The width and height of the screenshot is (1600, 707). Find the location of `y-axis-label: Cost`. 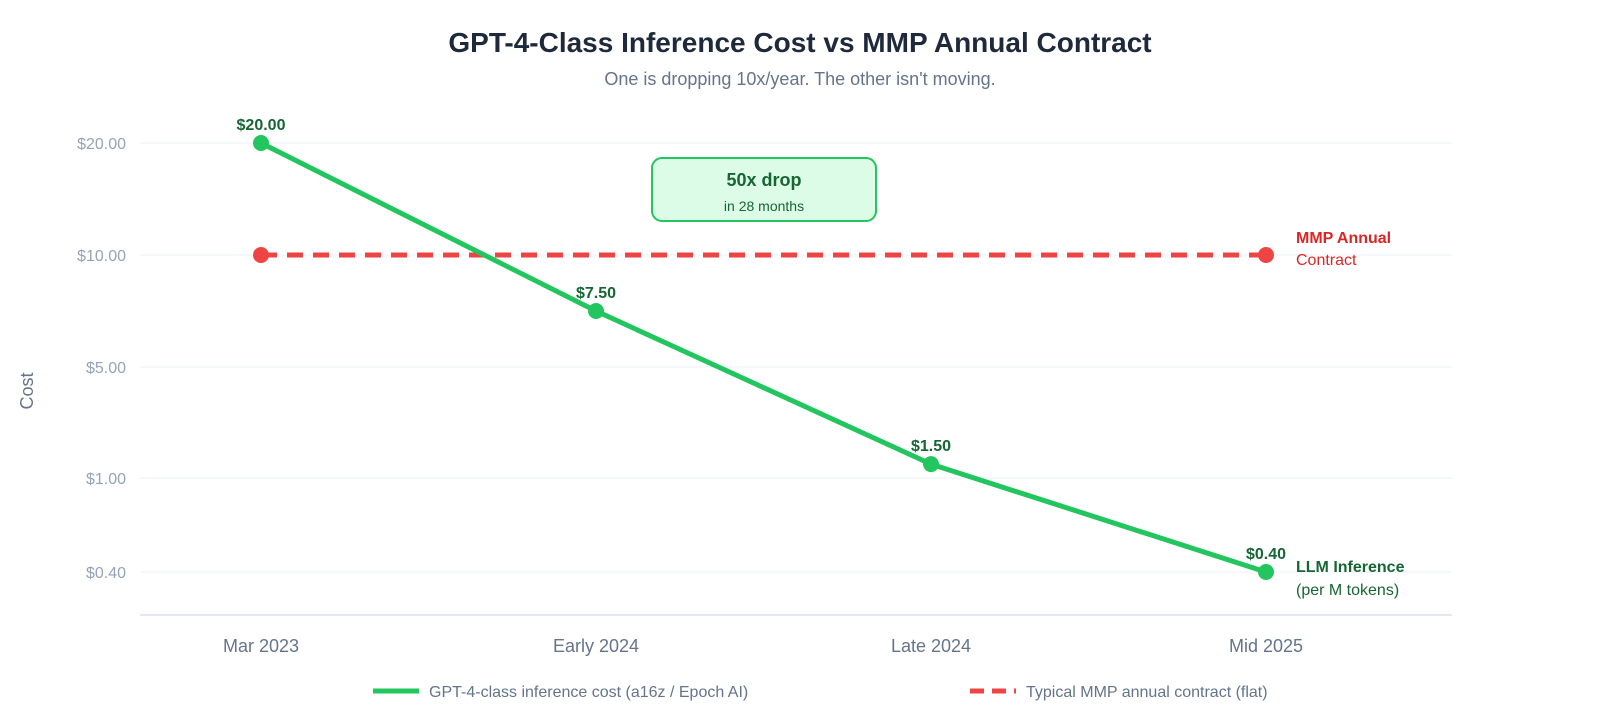

y-axis-label: Cost is located at coordinates (27, 390).